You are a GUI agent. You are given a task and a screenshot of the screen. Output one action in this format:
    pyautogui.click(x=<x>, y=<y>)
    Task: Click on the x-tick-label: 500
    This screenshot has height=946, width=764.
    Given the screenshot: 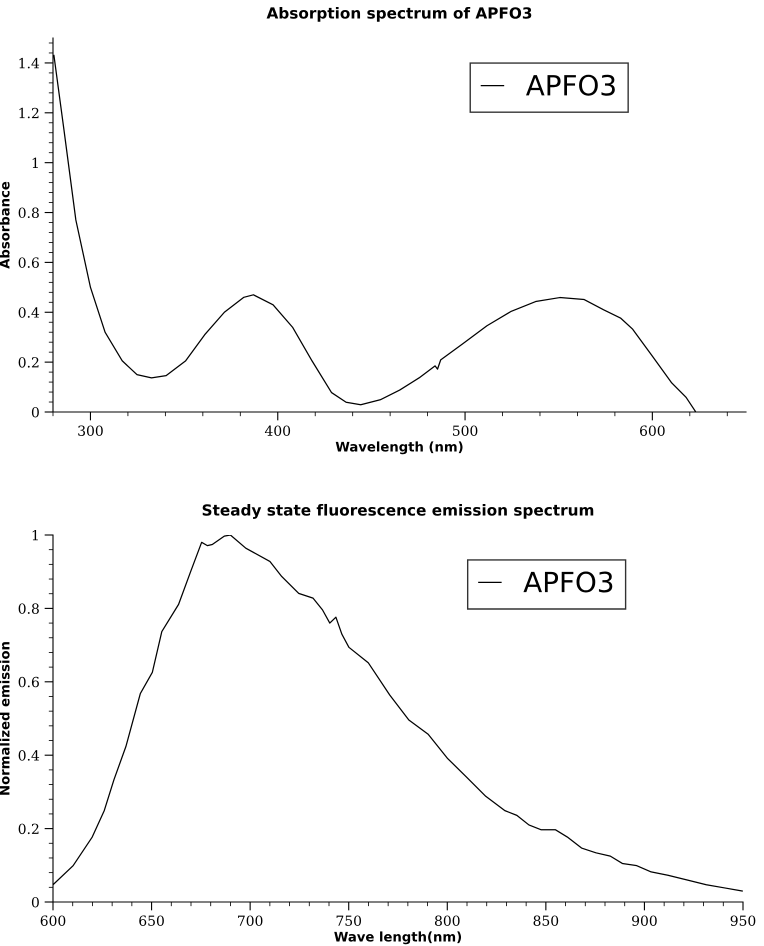 What is the action you would take?
    pyautogui.click(x=465, y=430)
    